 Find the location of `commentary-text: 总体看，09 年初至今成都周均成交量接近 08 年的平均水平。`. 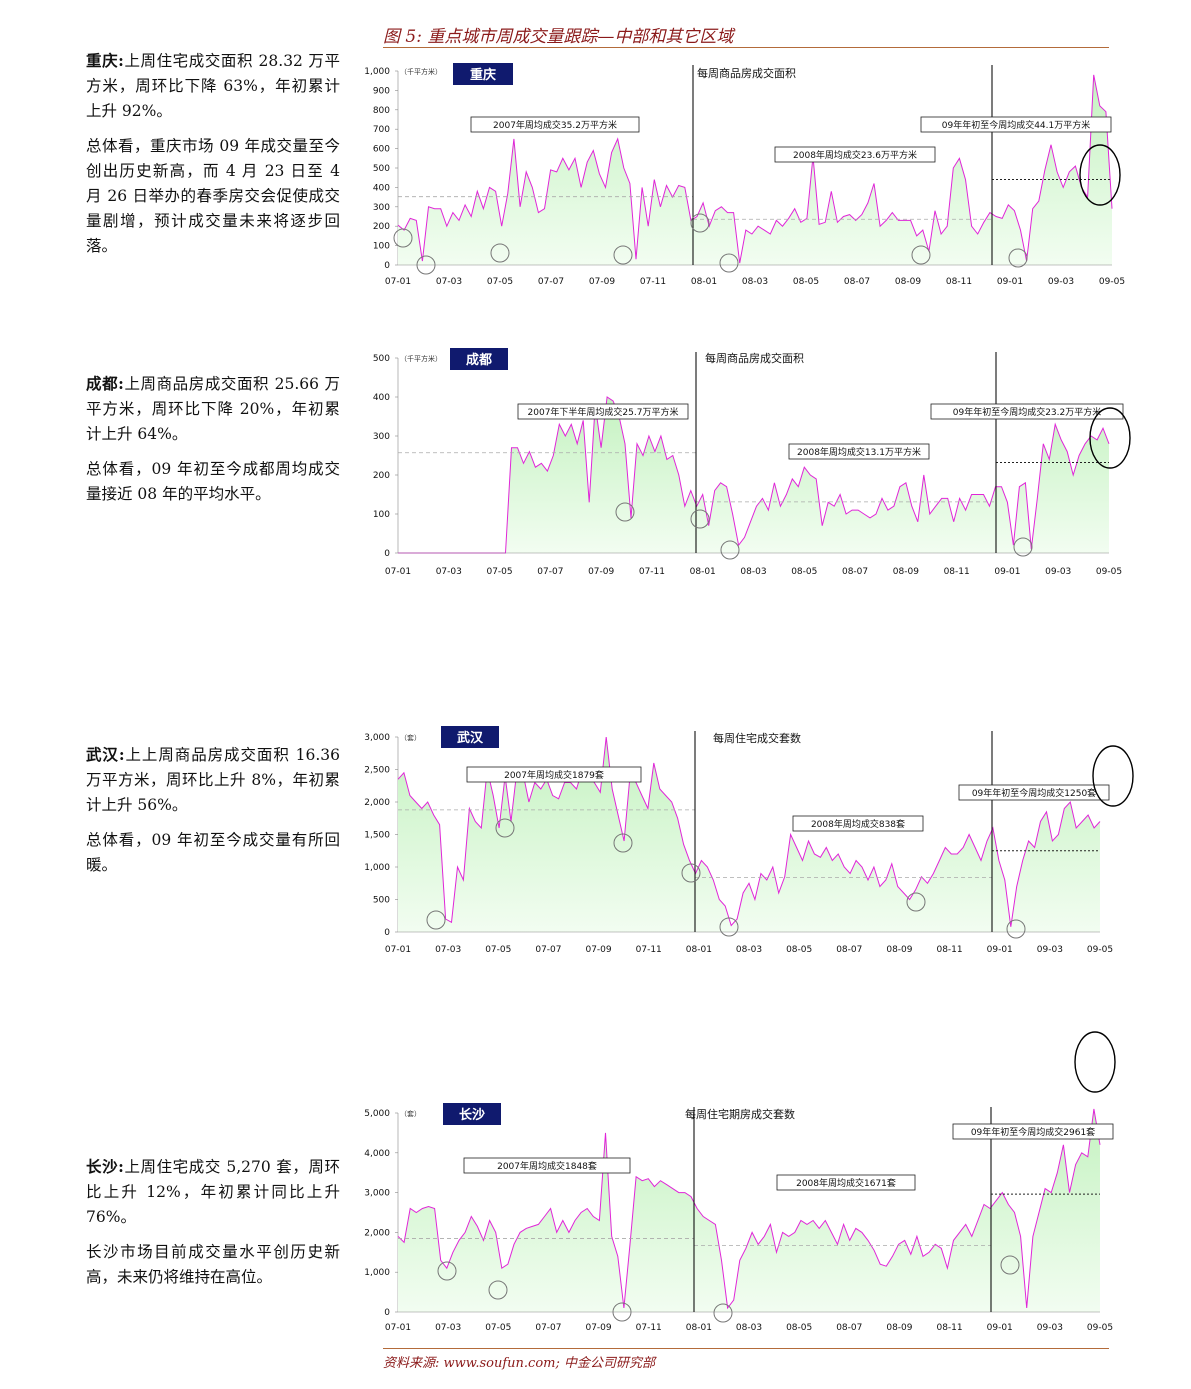

commentary-text: 总体看，09 年初至今成都周均成交量接近 08 年的平均水平。 is located at coordinates (213, 481).